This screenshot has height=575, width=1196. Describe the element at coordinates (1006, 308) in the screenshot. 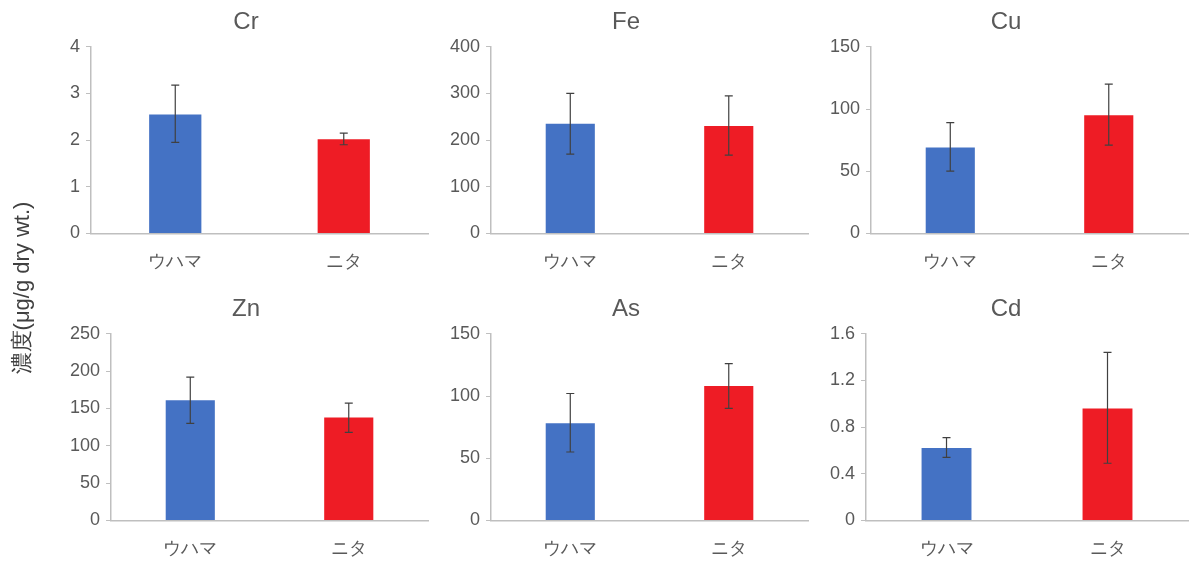

I see `chart-title: Cd` at that location.